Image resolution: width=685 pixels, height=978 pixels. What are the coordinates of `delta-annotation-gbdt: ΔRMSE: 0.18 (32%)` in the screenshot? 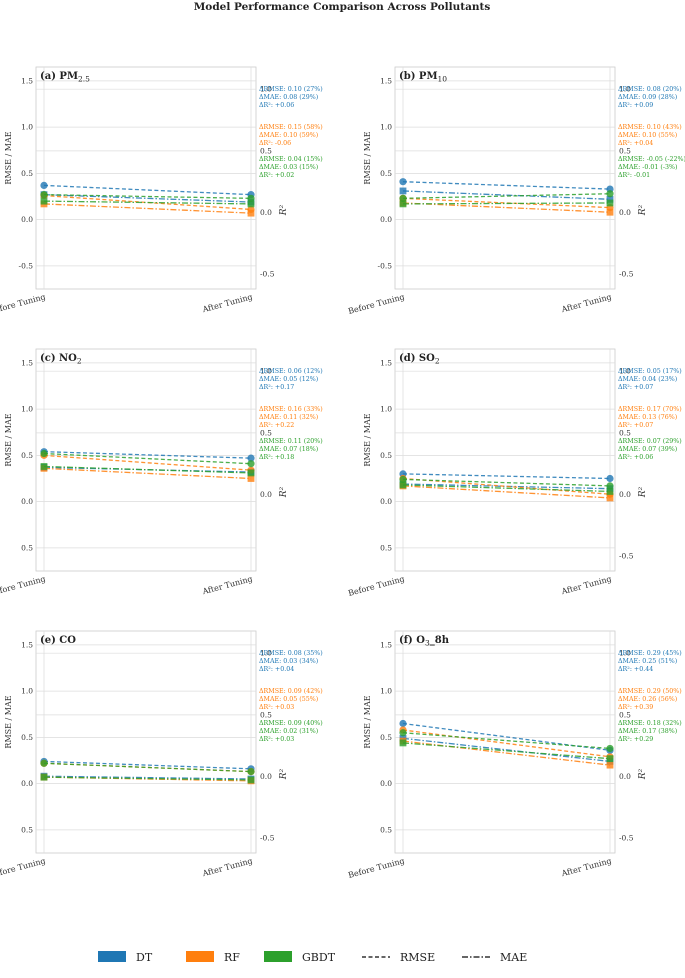 It's located at (650, 723).